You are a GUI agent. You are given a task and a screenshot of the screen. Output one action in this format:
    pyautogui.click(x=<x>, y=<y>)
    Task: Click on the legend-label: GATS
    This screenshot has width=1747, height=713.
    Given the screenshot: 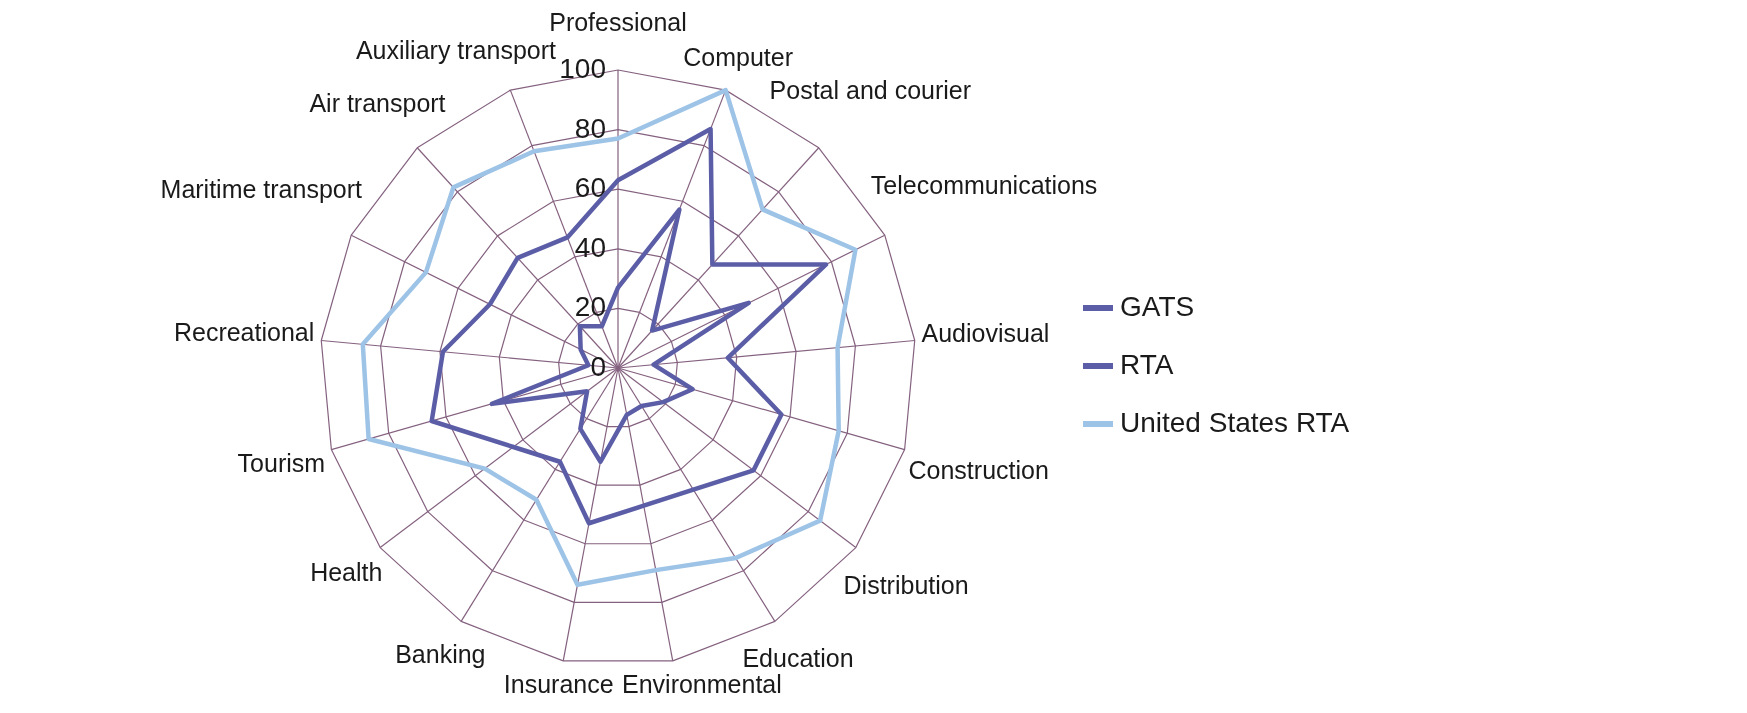 What is the action you would take?
    pyautogui.click(x=1157, y=306)
    